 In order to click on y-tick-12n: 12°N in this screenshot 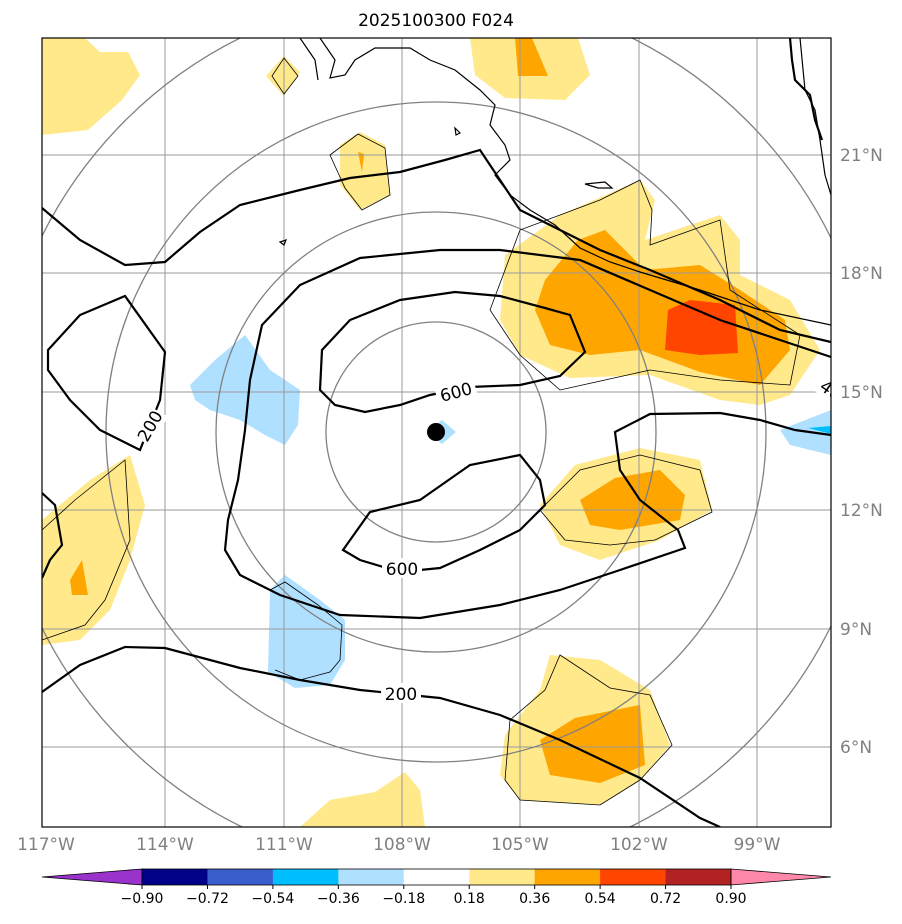, I will do `click(861, 511)`.